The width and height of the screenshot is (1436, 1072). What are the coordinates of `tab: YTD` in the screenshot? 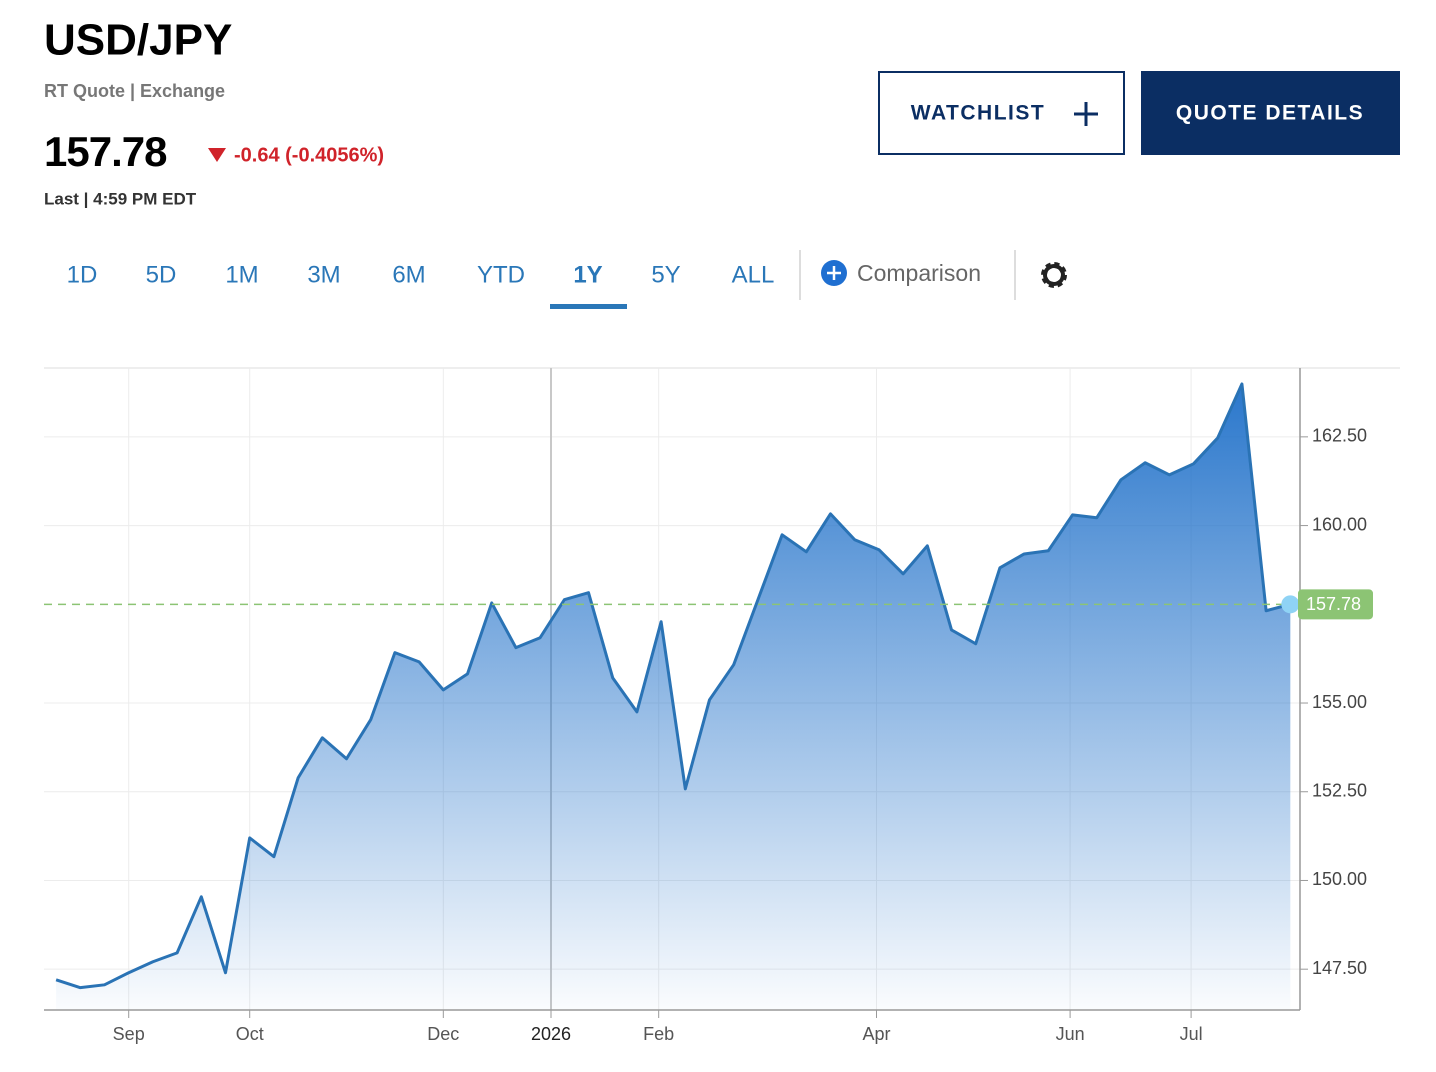 It's located at (501, 274).